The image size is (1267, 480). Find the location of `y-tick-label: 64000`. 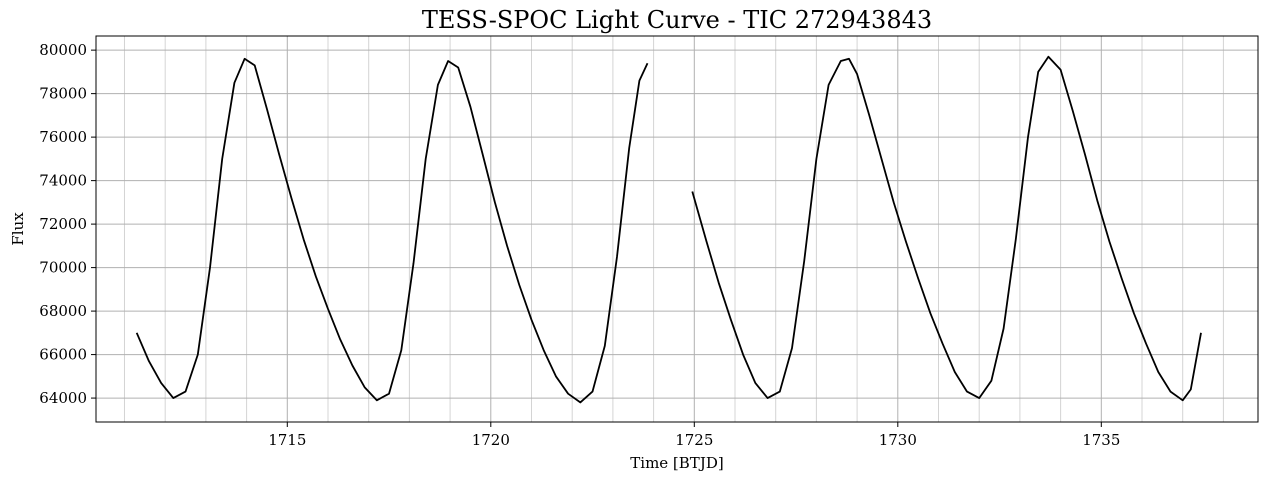

y-tick-label: 64000 is located at coordinates (63, 398).